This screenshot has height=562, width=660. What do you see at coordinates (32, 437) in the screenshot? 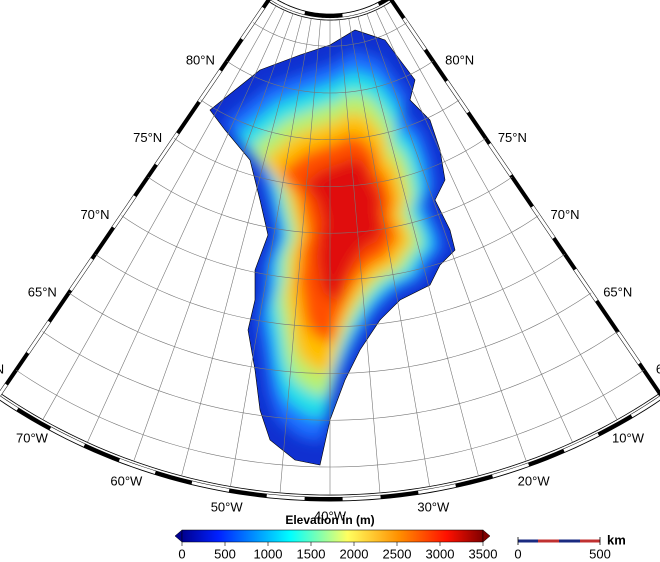
I see `lon-label: 70°W` at bounding box center [32, 437].